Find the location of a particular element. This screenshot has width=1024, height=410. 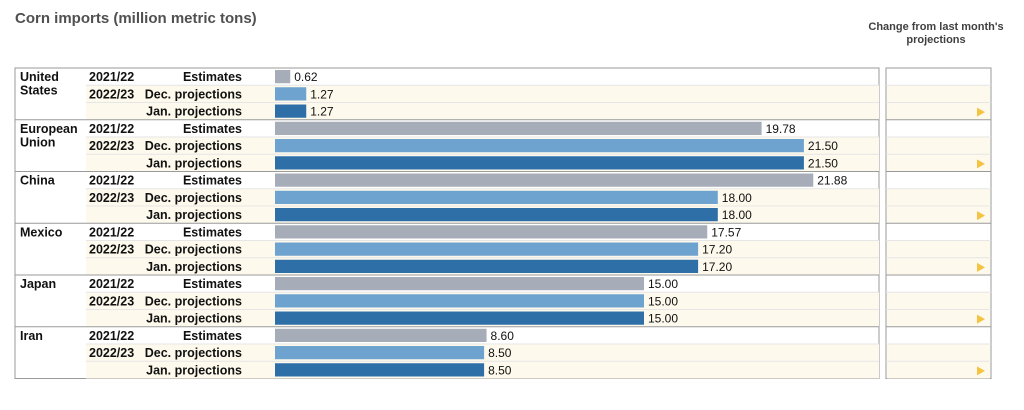

country-label: States is located at coordinates (39, 91).